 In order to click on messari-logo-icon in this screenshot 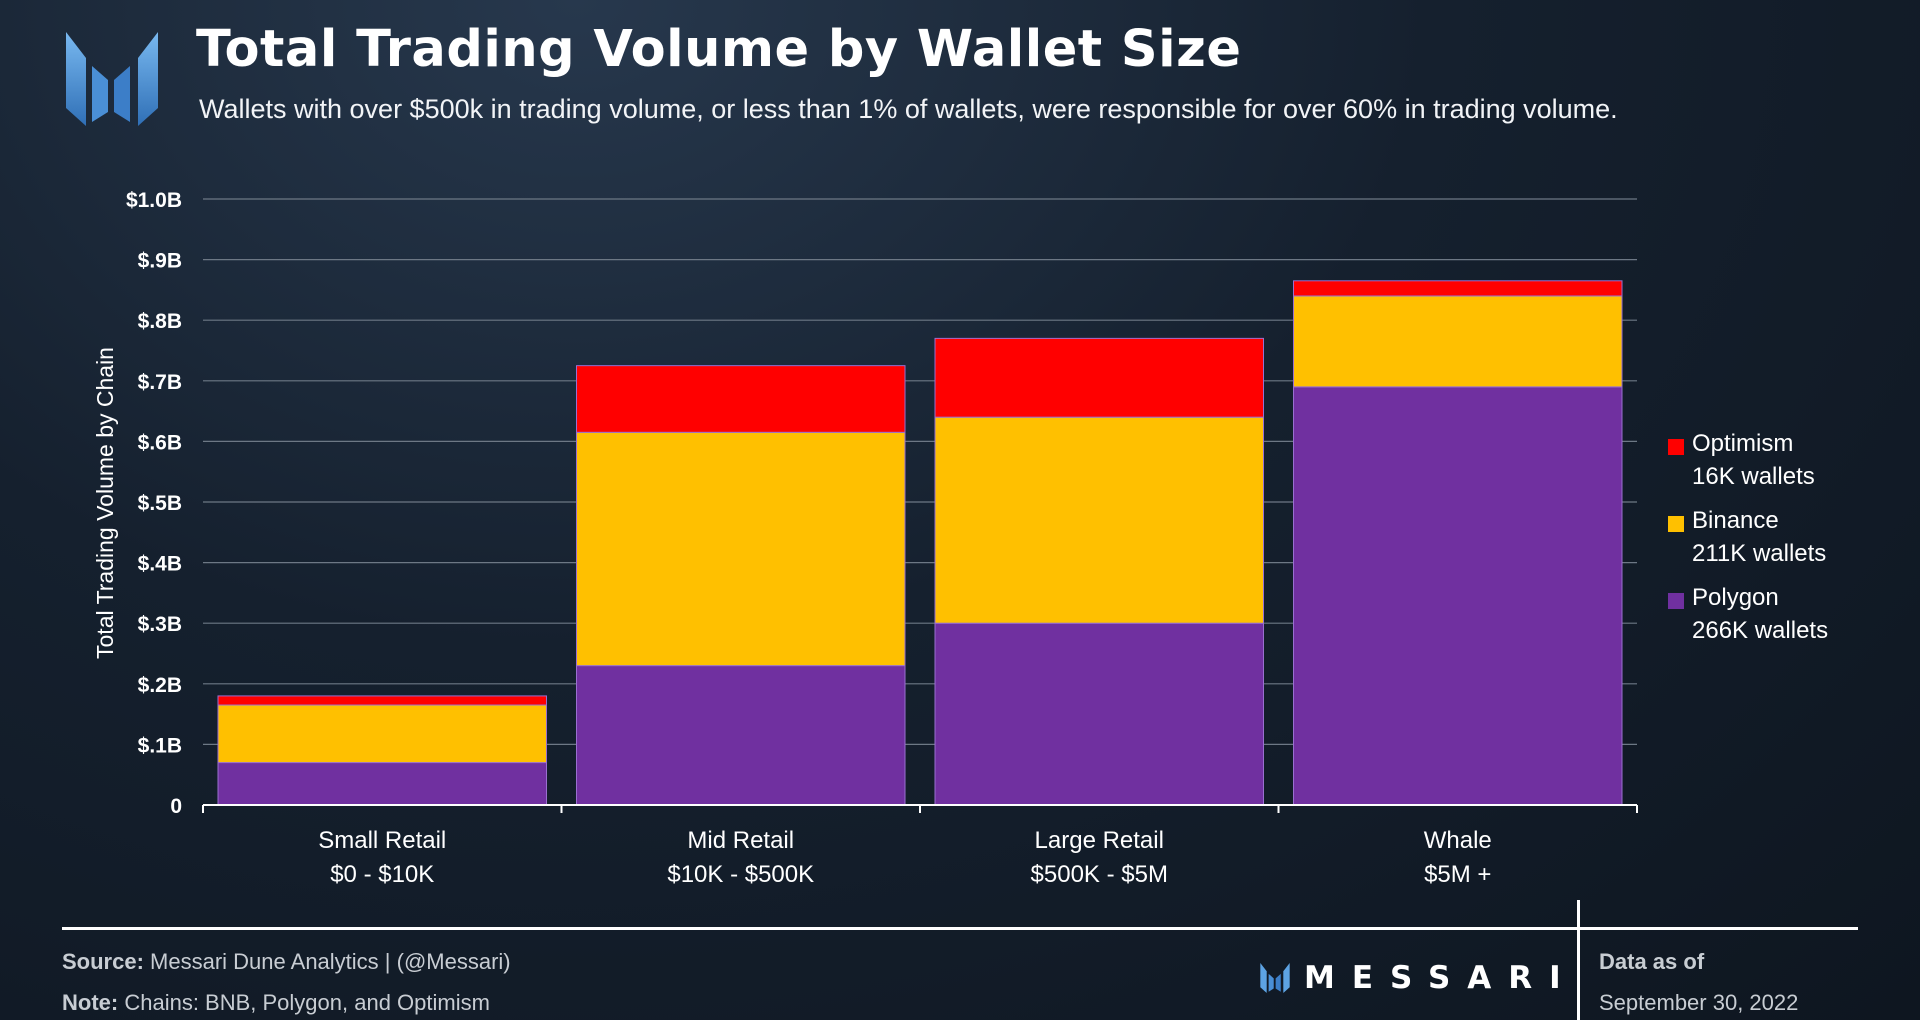, I will do `click(112, 79)`.